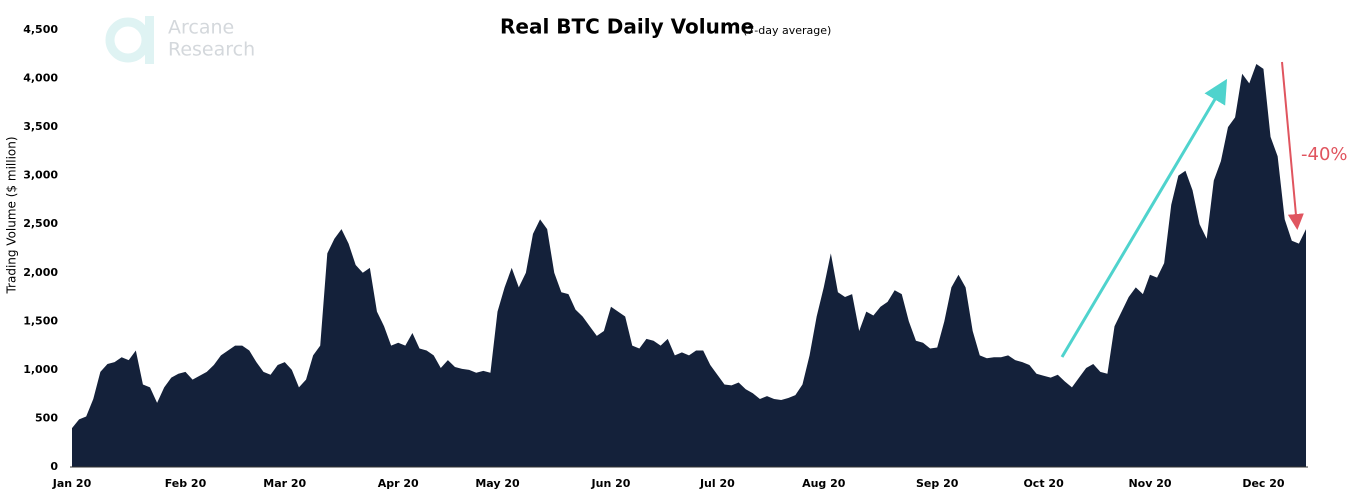 Image resolution: width=1356 pixels, height=494 pixels. Describe the element at coordinates (72, 483) in the screenshot. I see `x-tick-label: Jan 20` at that location.